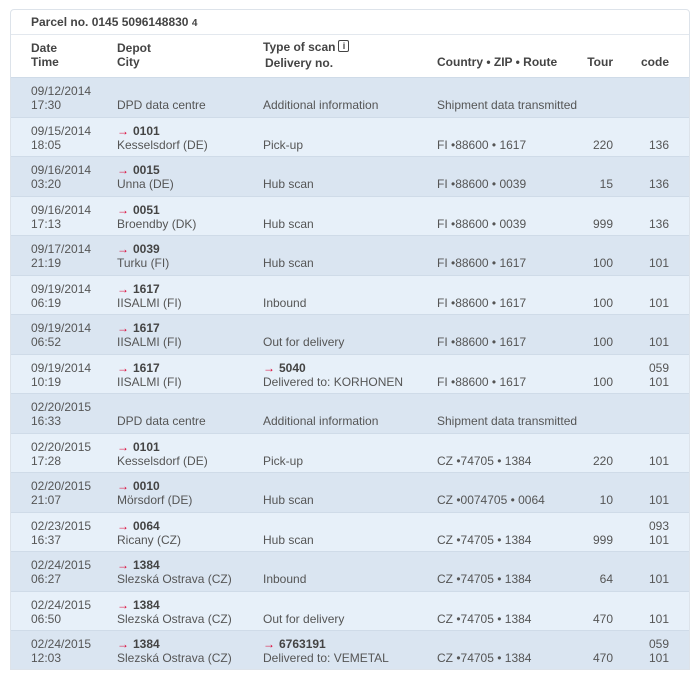  I want to click on scan-time: 03:20, so click(46, 184).